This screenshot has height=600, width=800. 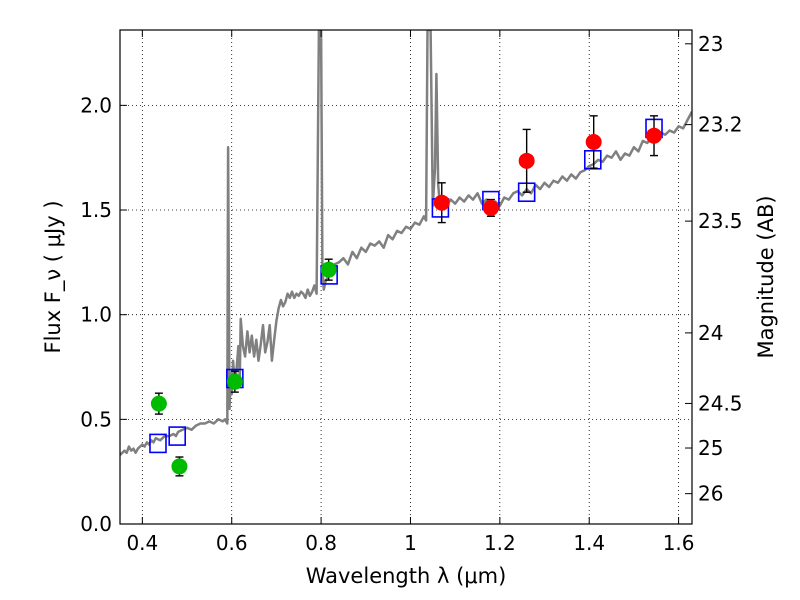 I want to click on y2-tick-label: 23.5, so click(x=720, y=221).